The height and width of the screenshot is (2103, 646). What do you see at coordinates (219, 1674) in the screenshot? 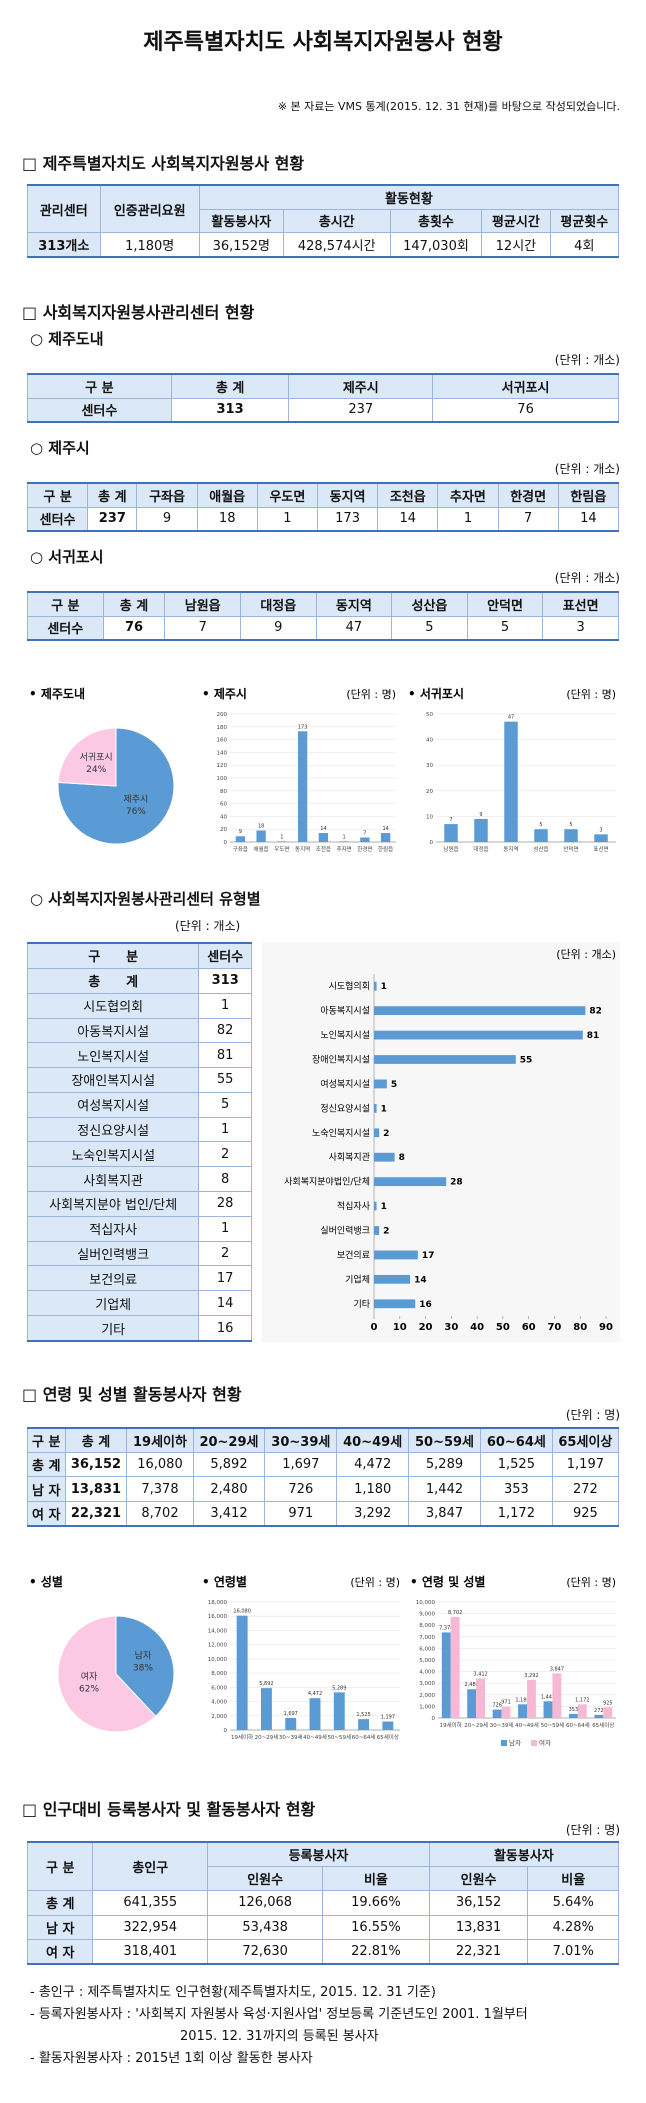
I see `y-tick-label: 8,000` at bounding box center [219, 1674].